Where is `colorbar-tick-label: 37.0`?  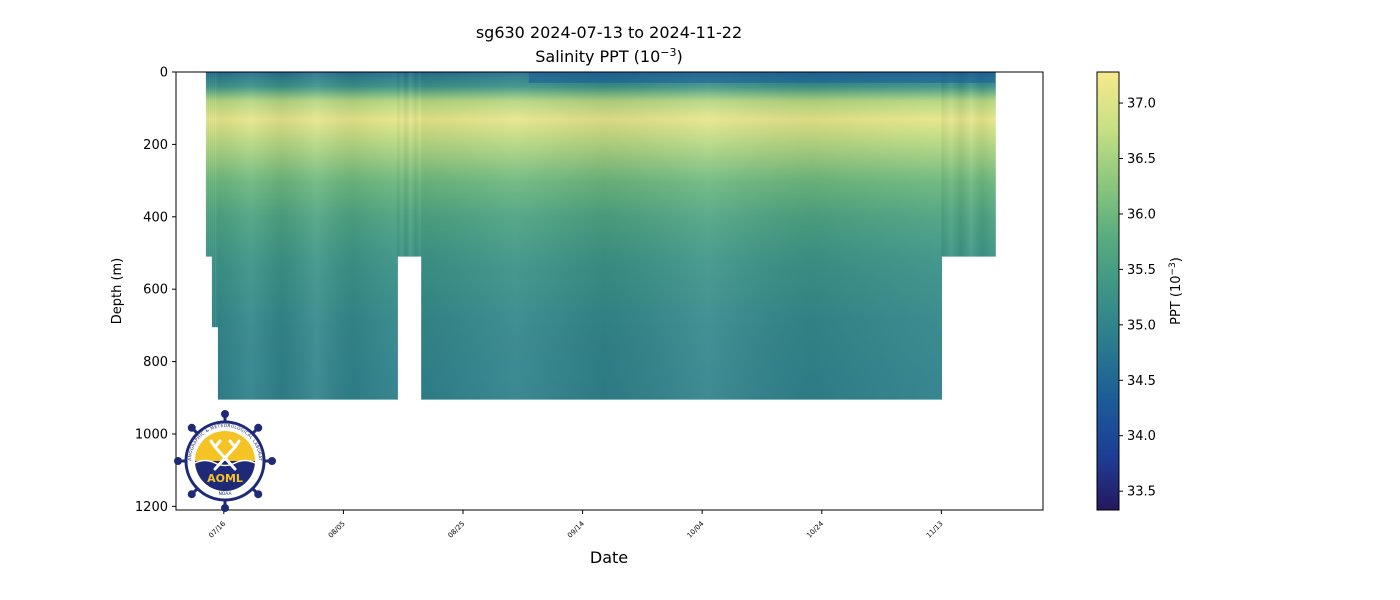
colorbar-tick-label: 37.0 is located at coordinates (1141, 104).